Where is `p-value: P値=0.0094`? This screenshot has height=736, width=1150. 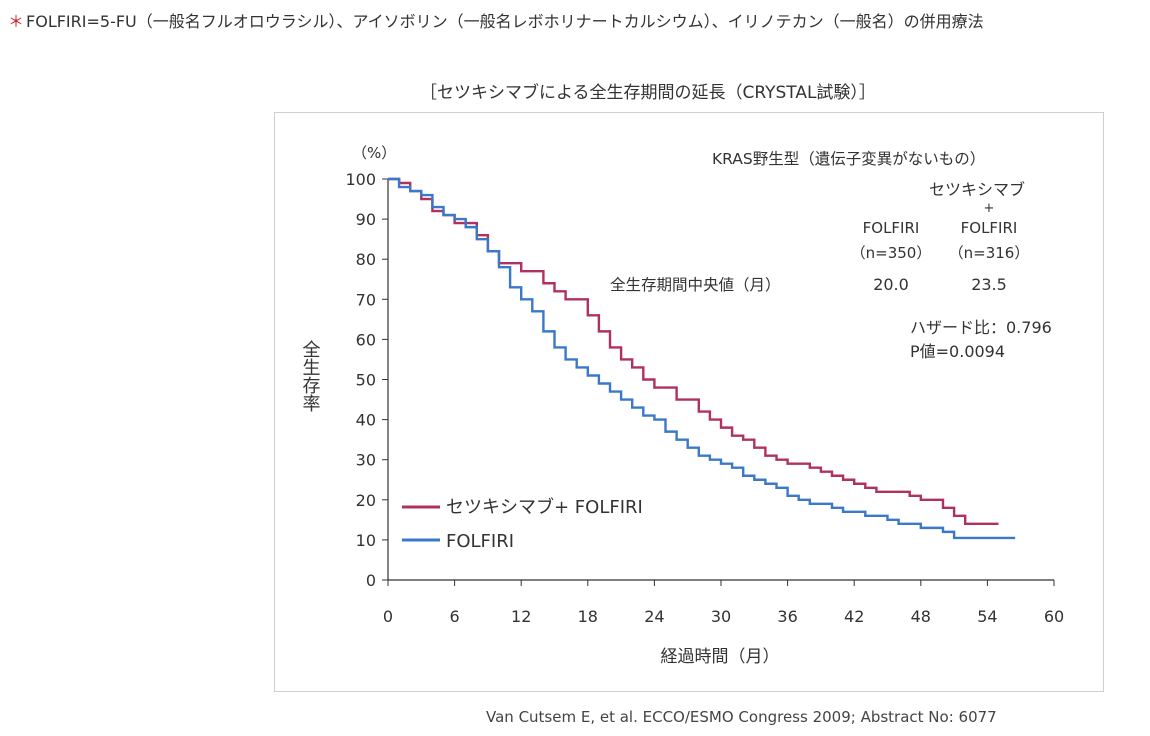
p-value: P値=0.0094 is located at coordinates (957, 351).